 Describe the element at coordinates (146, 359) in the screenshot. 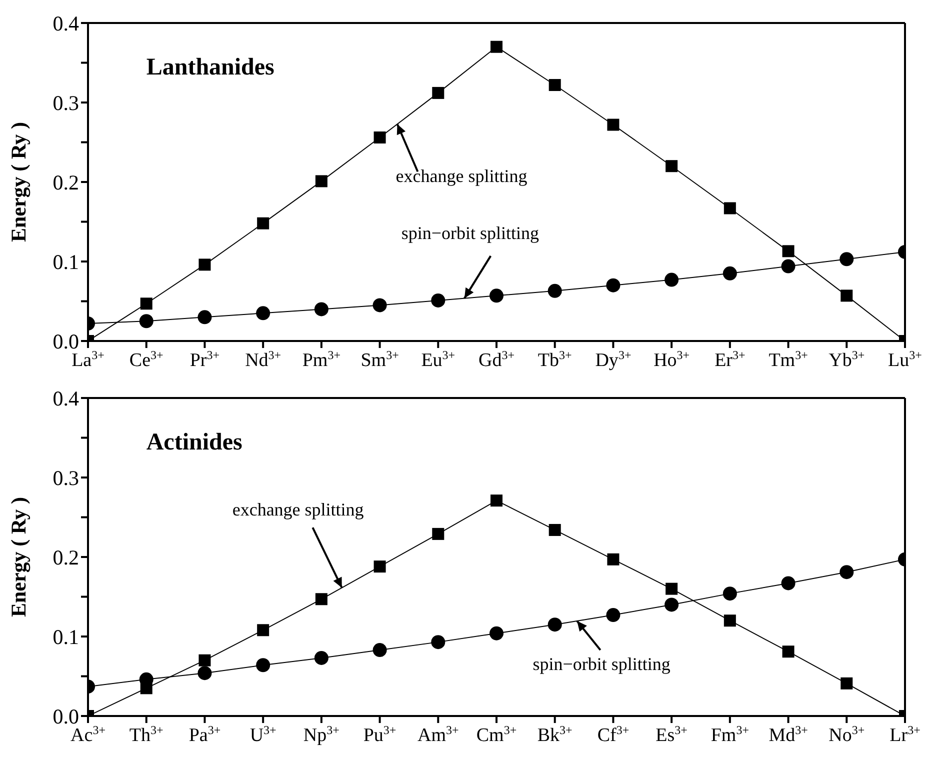

I see `x-tick-label: Ce$^{3+}$` at that location.